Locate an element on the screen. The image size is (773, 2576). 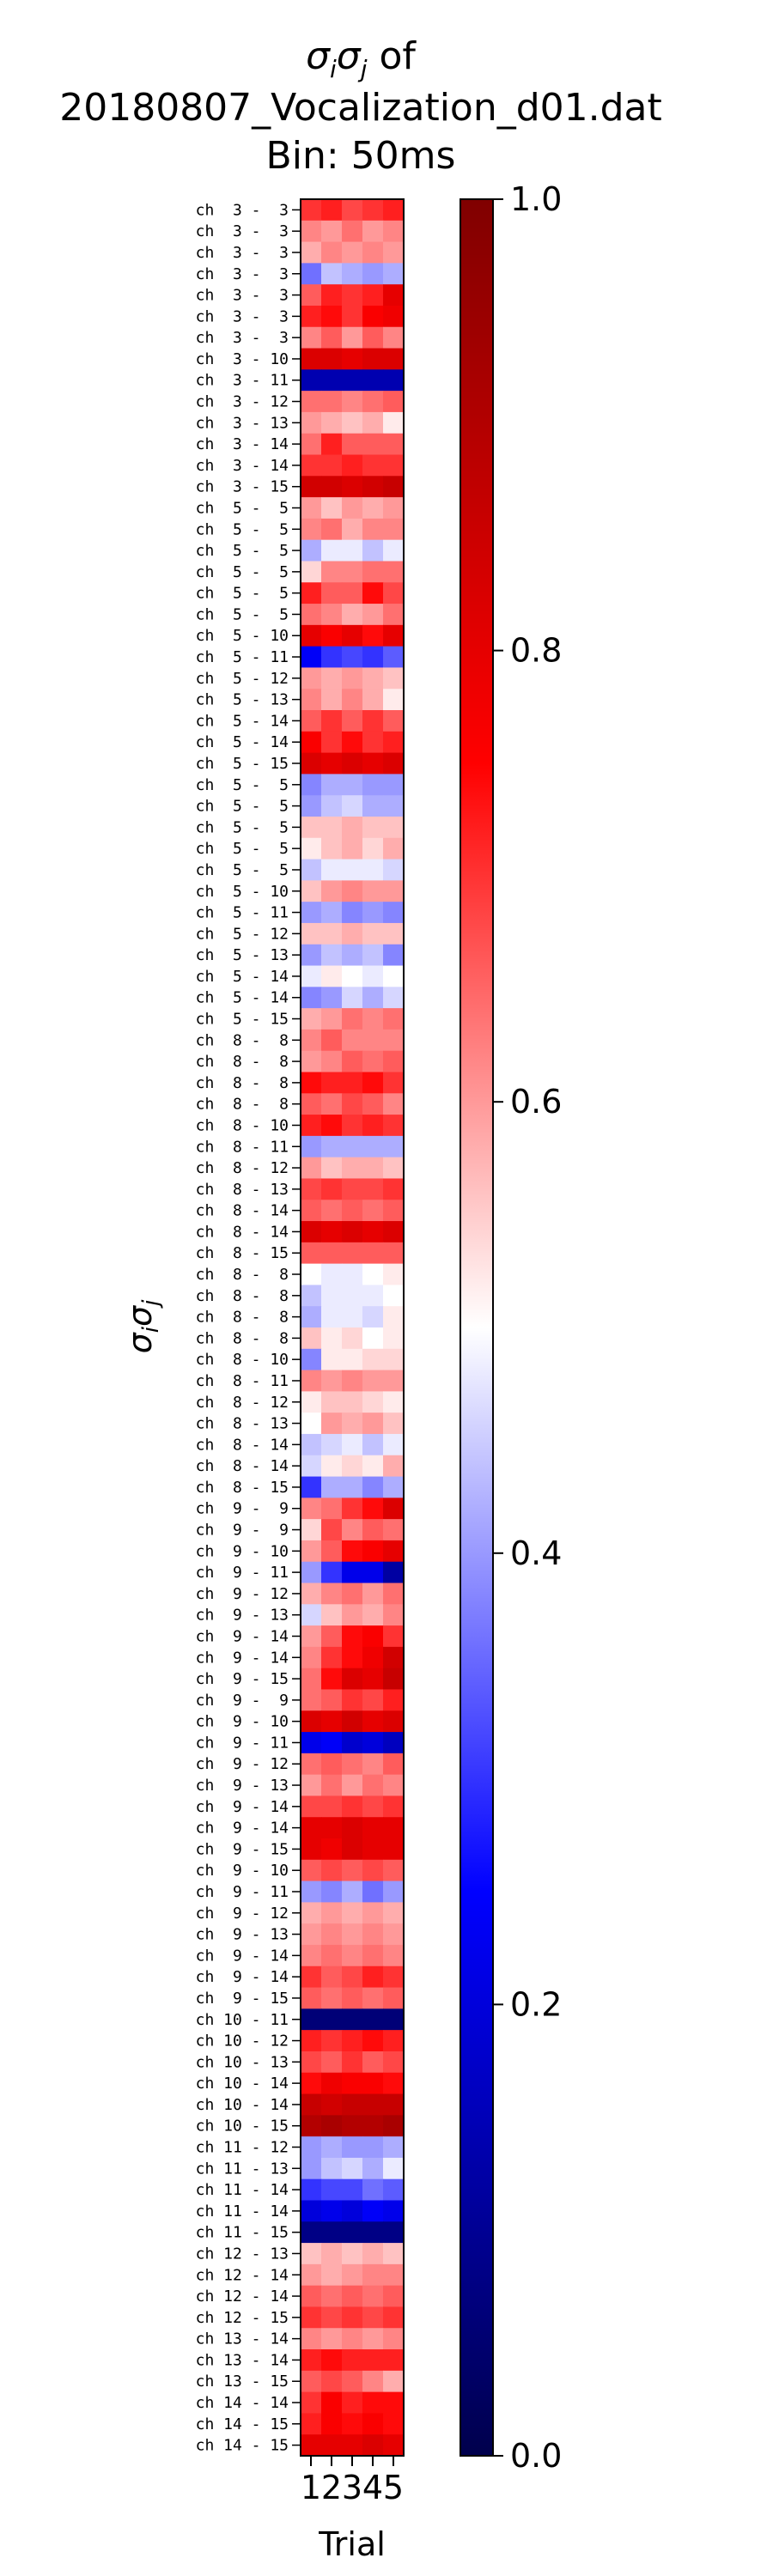
row-label: ch 3 - 10 is located at coordinates (242, 359).